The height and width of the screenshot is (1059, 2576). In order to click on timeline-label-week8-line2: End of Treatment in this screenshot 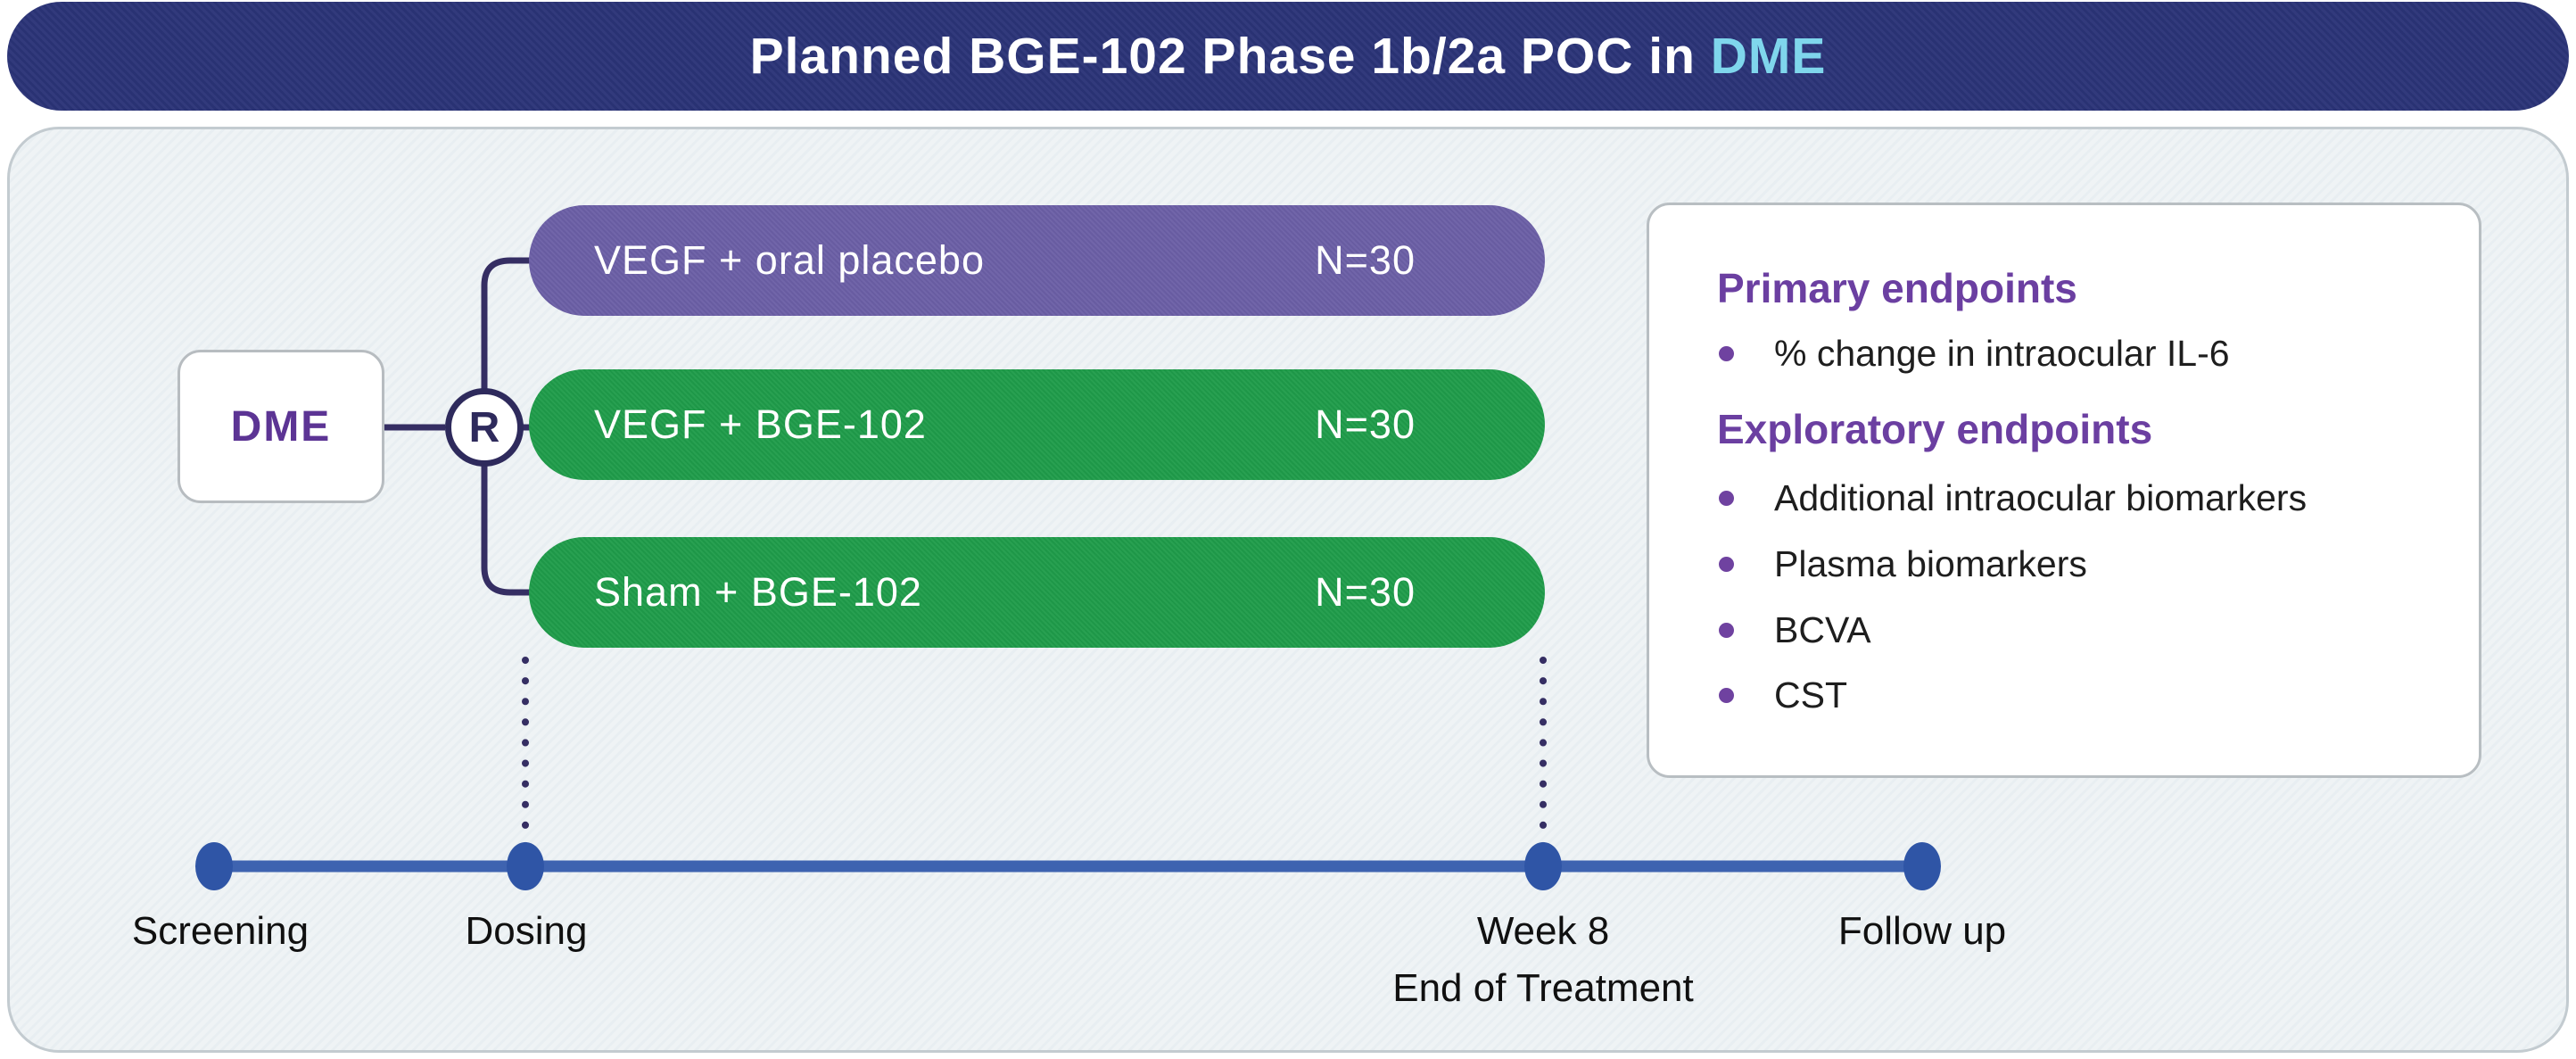, I will do `click(1543, 988)`.